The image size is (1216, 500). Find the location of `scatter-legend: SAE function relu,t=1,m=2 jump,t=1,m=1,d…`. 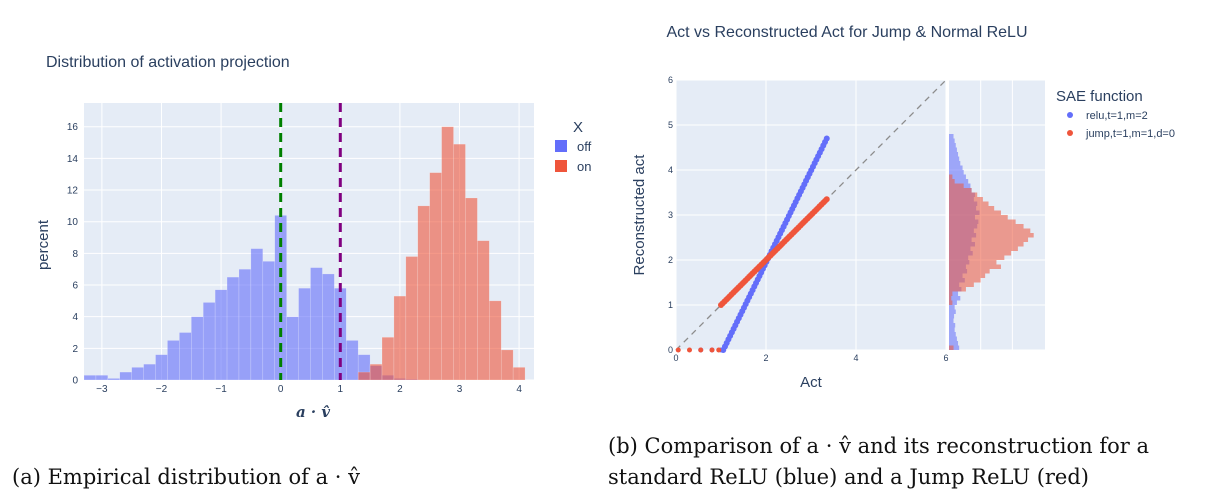

scatter-legend: SAE function relu,t=1,m=2 jump,t=1,m=1,d… is located at coordinates (1115, 114).